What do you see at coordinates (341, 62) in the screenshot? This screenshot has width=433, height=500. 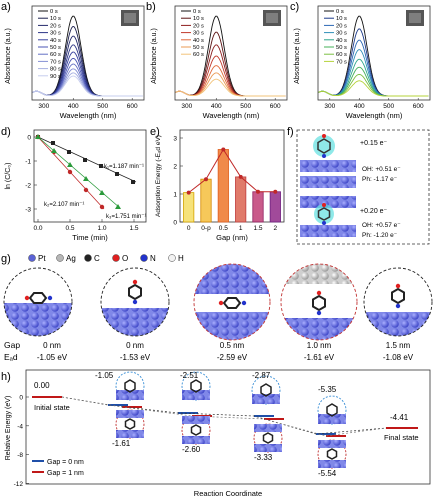 I see `legend-label: 70 s` at bounding box center [341, 62].